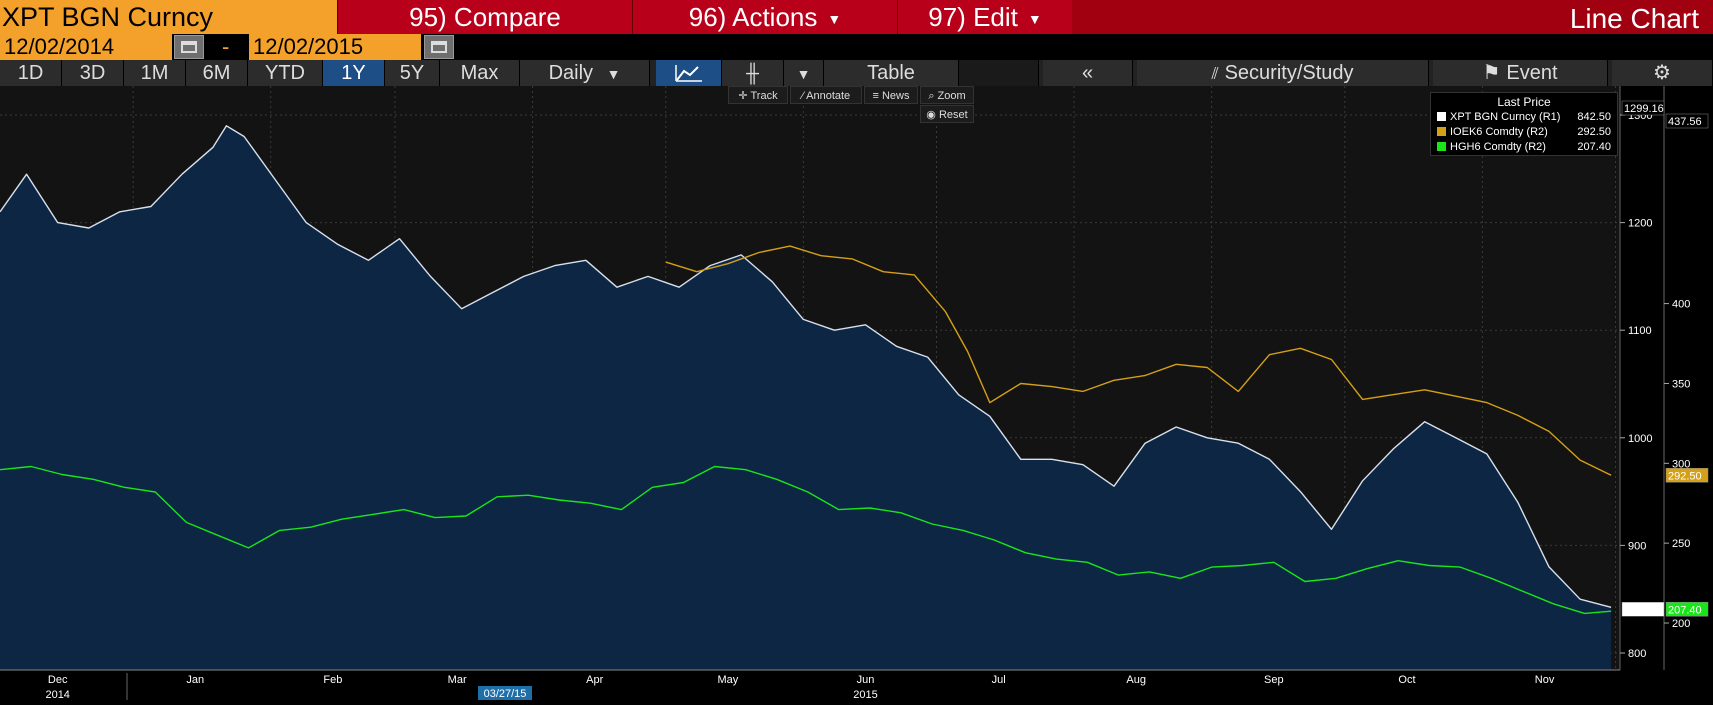 The image size is (1713, 705). I want to click on frequency-dropdown: Daily ▼, so click(585, 73).